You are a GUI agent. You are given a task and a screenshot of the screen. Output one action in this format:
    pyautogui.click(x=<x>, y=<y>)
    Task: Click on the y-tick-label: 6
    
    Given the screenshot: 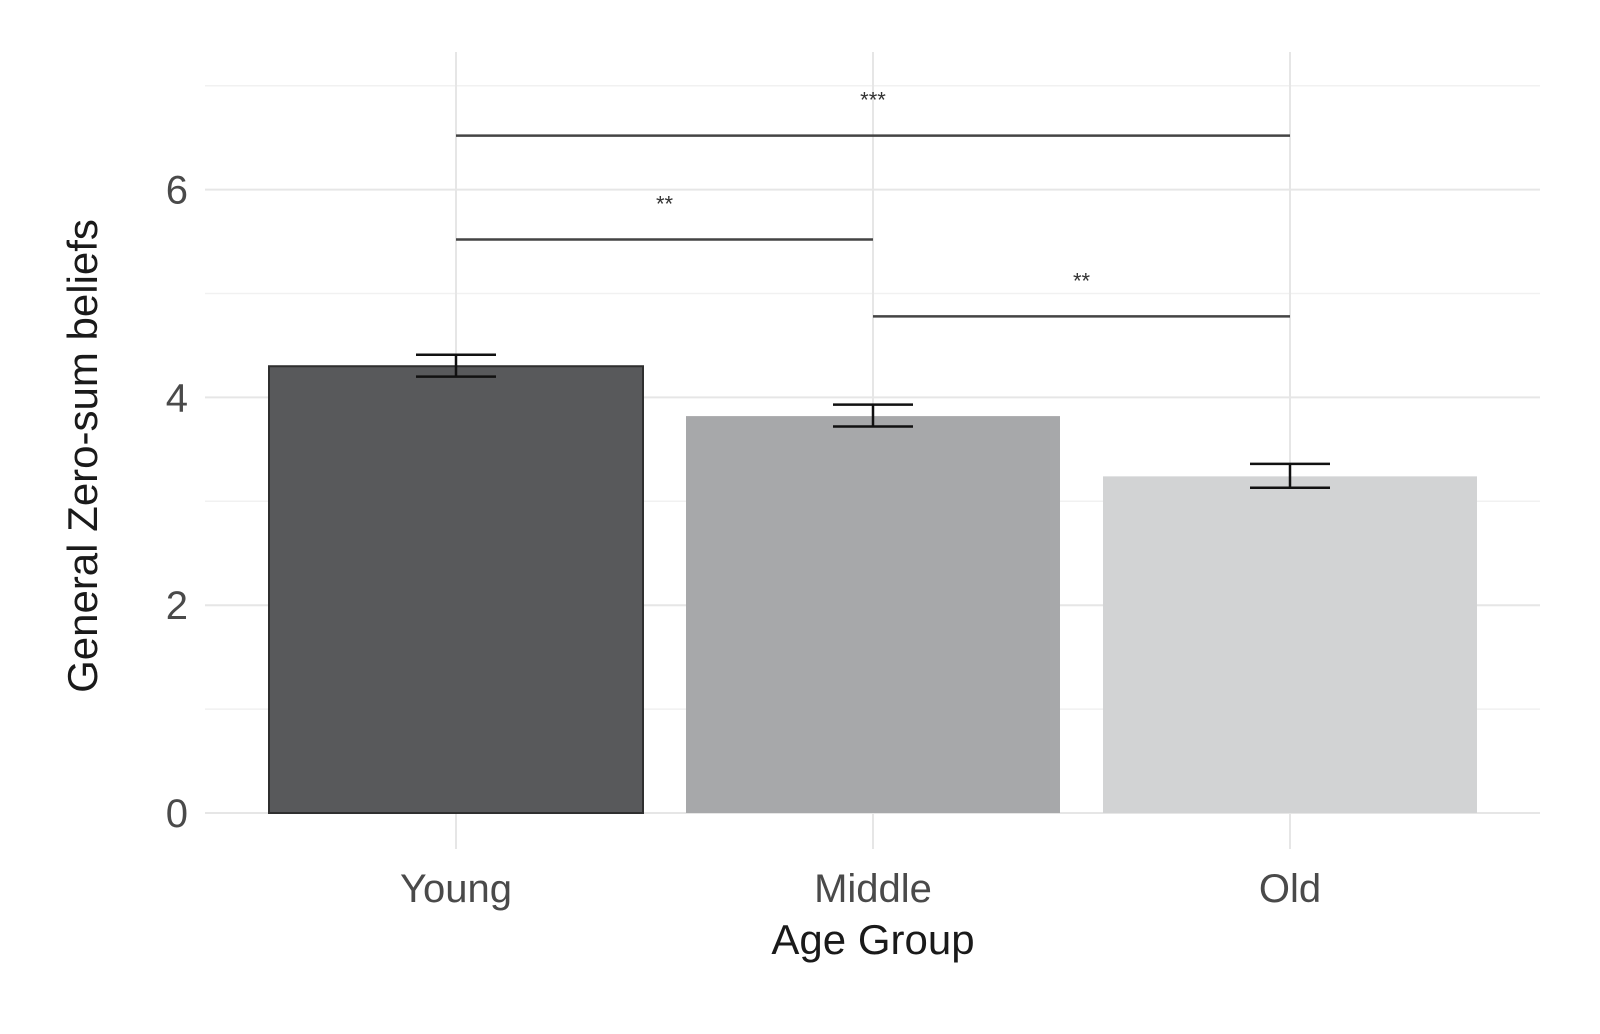 What is the action you would take?
    pyautogui.click(x=177, y=191)
    